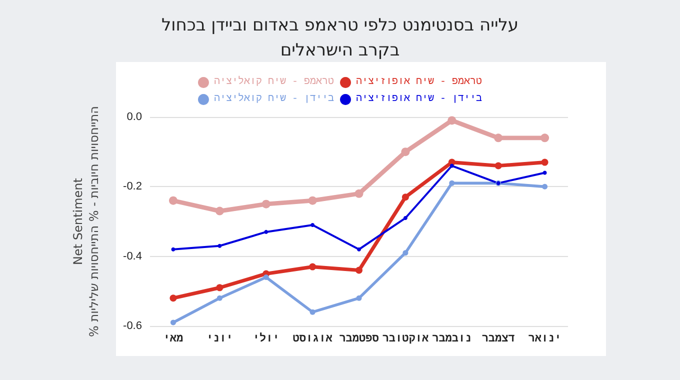 This screenshot has width=680, height=380. I want to click on y-tick-label: -0.4, so click(132, 256).